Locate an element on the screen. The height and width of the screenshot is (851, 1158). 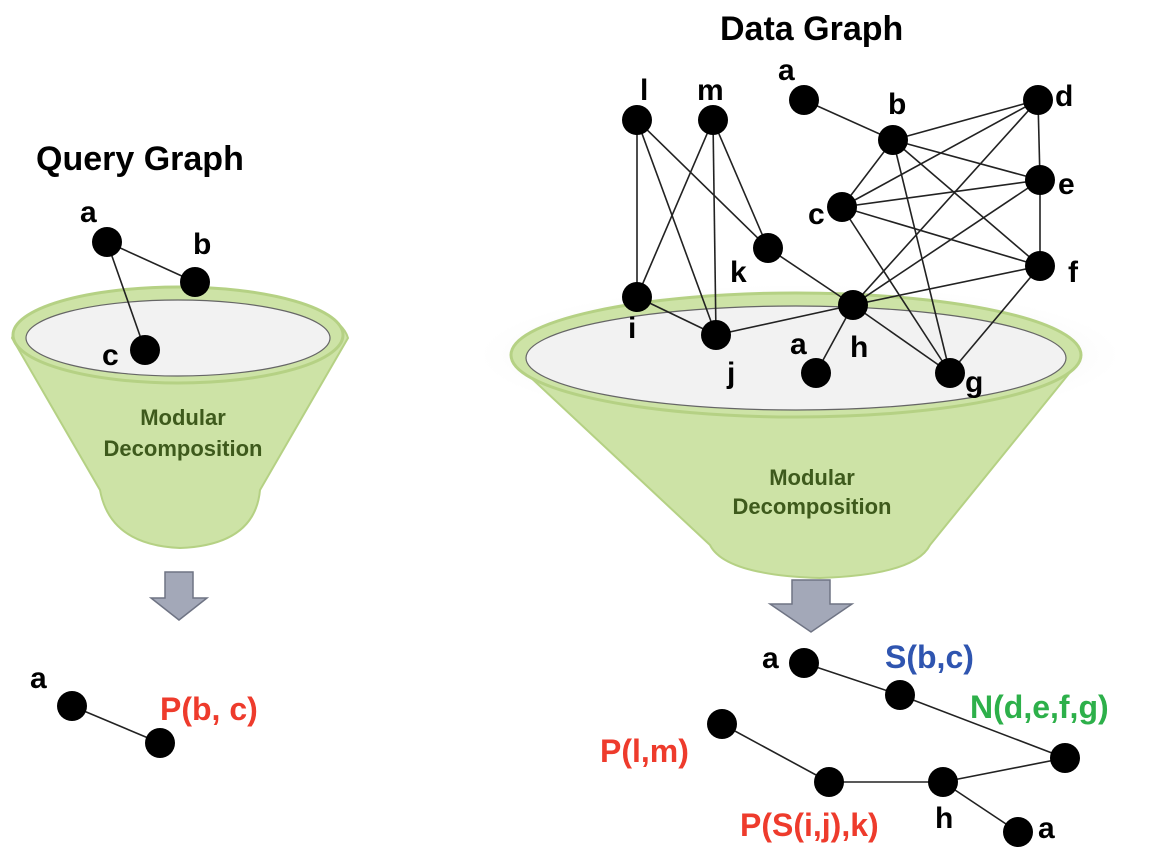
query-result-module-label: P(b, c) is located at coordinates (209, 709).